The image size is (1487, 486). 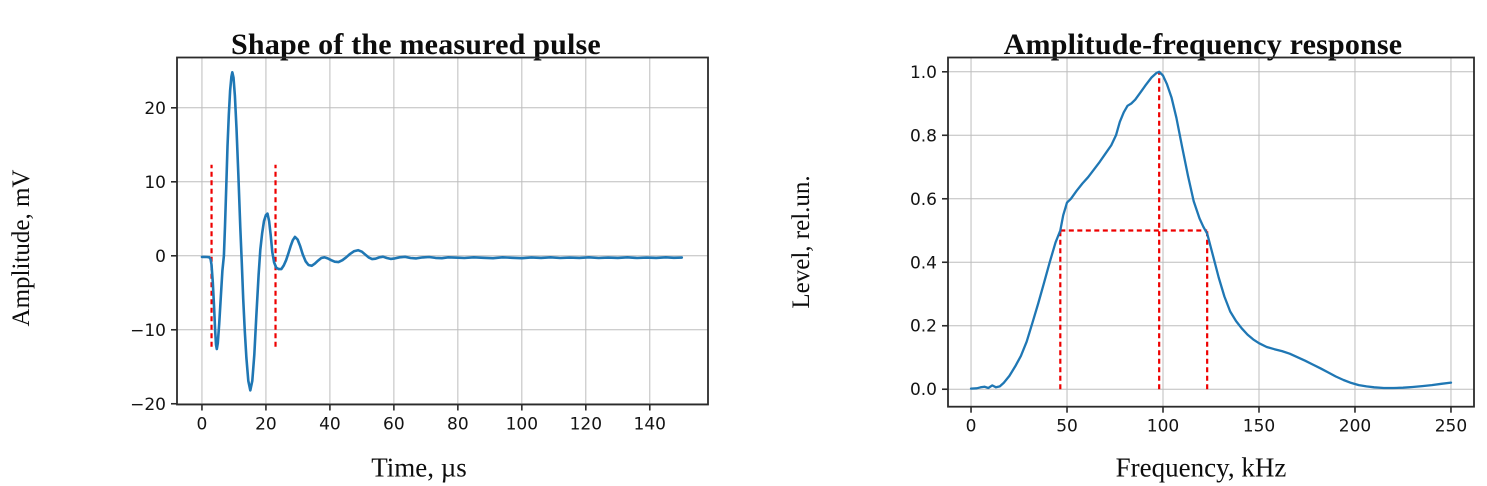 What do you see at coordinates (155, 109) in the screenshot?
I see `y-tick-label: 20` at bounding box center [155, 109].